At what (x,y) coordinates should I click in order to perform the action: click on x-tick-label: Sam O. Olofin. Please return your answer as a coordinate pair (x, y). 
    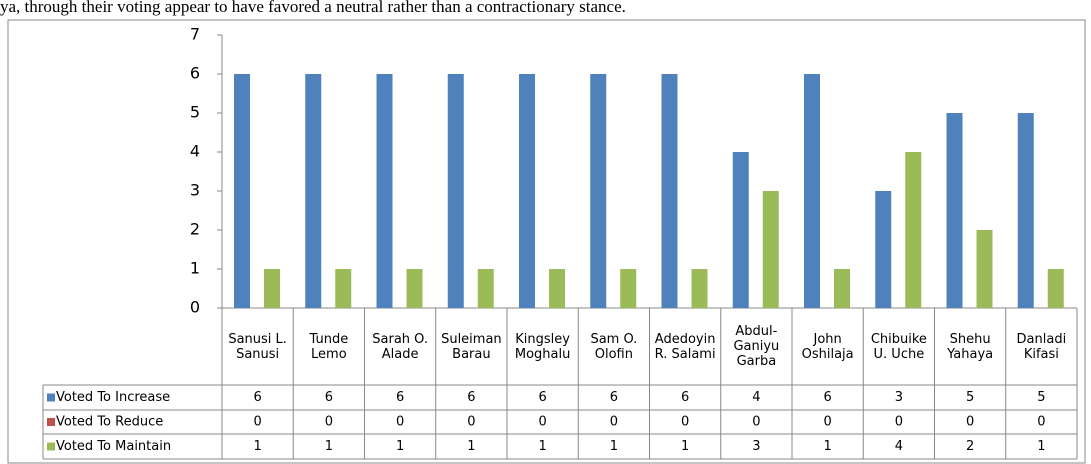
    Looking at the image, I should click on (614, 346).